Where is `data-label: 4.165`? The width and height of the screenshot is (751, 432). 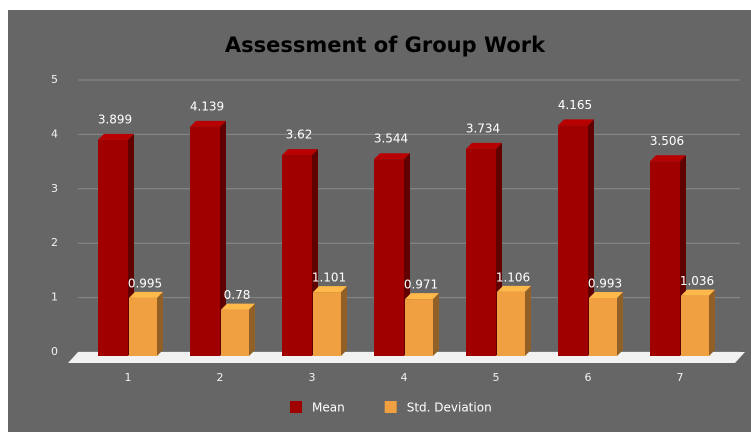
data-label: 4.165 is located at coordinates (575, 105).